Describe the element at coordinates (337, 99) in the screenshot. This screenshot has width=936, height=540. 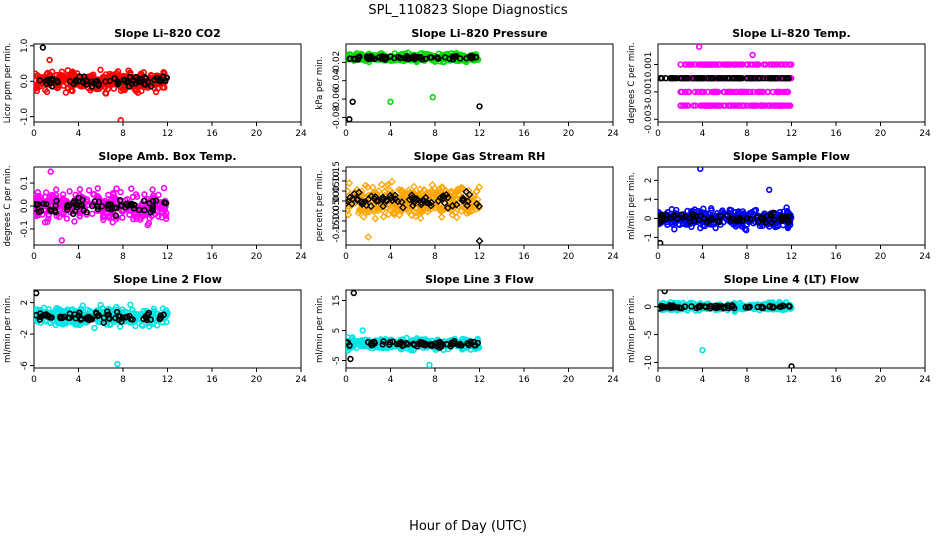
I see `y-tick-label: -0.06` at that location.